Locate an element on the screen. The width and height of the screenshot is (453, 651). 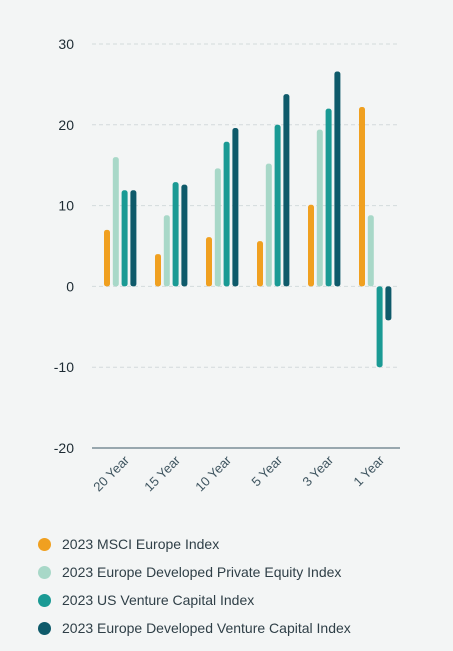
x-axis-categories: 20 Year 15 Year 10 Year 5 Year 3 Year 1 Year is located at coordinates (238, 473).